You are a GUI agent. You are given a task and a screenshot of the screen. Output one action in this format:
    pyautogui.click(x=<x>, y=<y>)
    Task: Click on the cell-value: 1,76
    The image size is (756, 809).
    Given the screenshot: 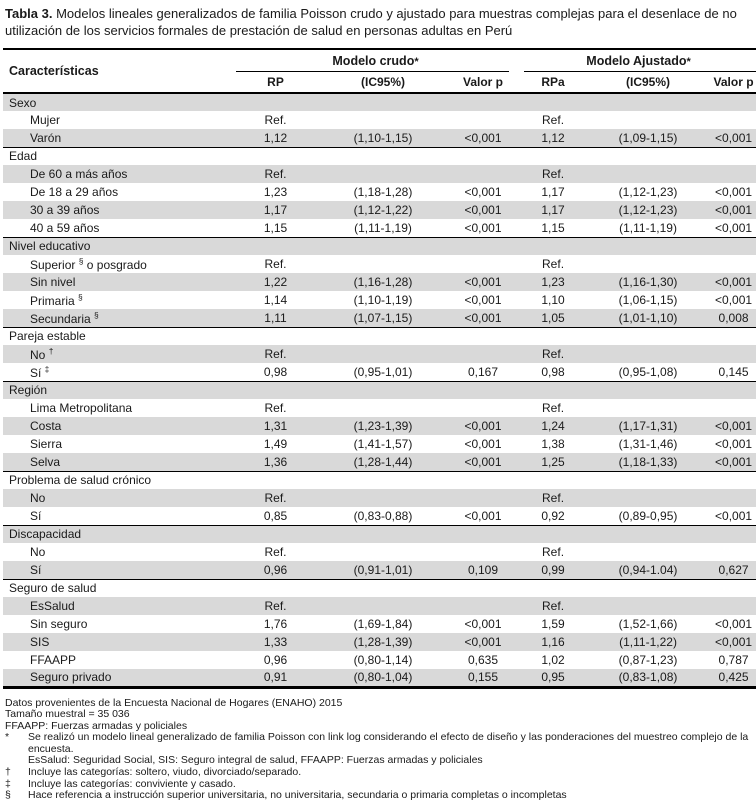 What is the action you would take?
    pyautogui.click(x=275, y=624)
    